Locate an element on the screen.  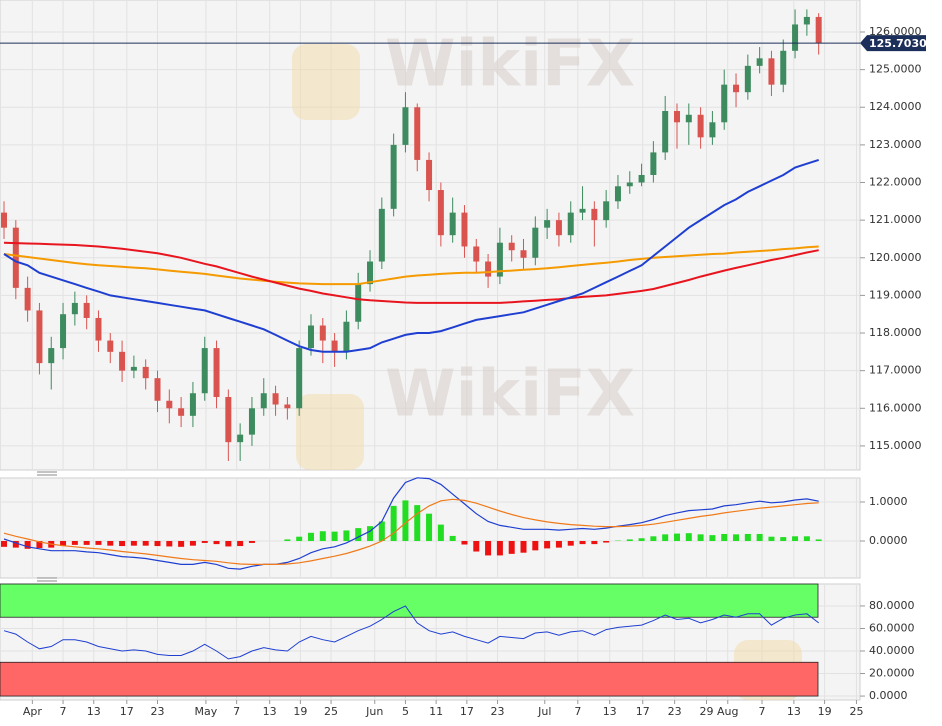
rsi-line is located at coordinates (411, 632).